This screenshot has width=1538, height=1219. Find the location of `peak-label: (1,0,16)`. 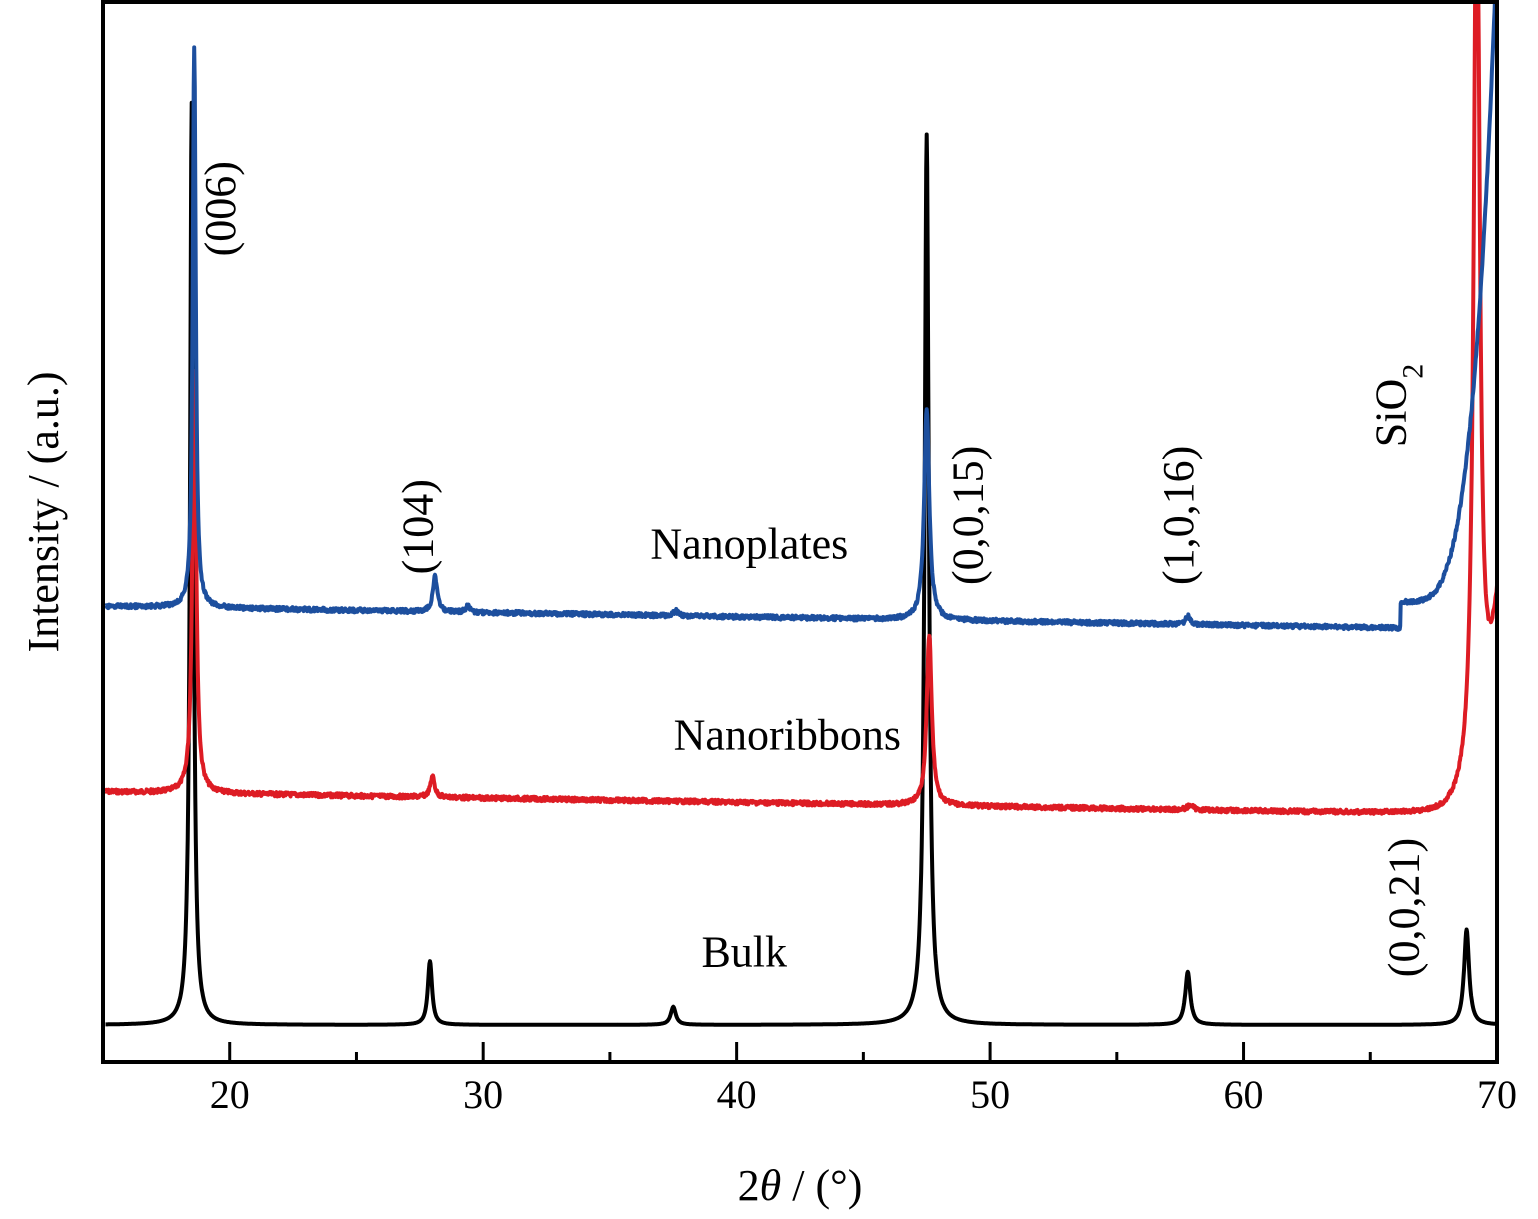

peak-label: (1,0,16) is located at coordinates (1178, 515).